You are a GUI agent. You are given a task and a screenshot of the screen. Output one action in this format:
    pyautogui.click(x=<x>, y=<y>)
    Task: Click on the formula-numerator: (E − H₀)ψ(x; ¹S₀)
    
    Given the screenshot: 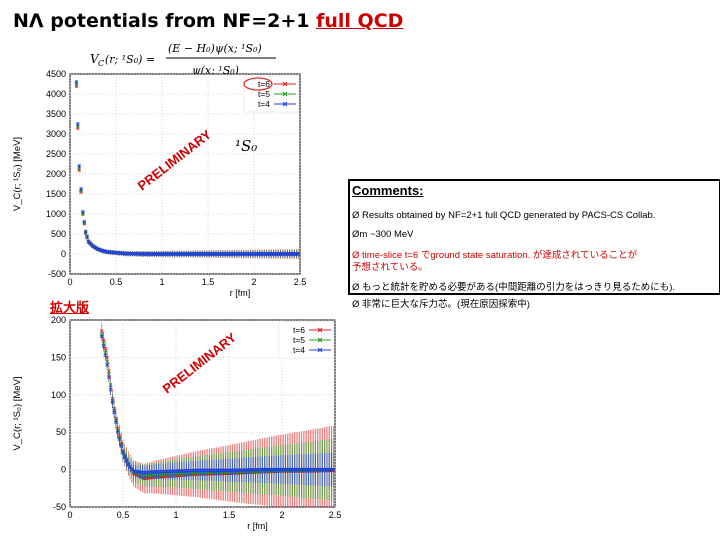 What is the action you would take?
    pyautogui.click(x=215, y=48)
    